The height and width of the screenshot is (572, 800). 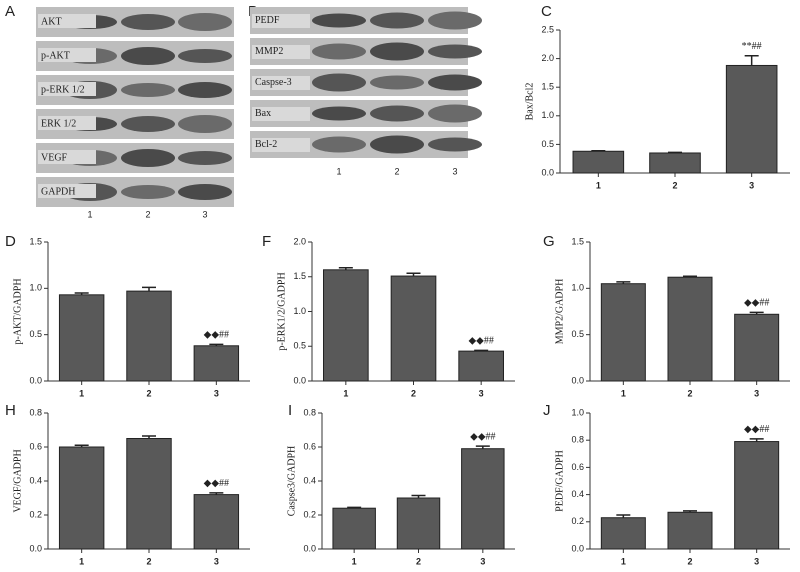 I want to click on lane-label: 1, so click(x=338, y=171).